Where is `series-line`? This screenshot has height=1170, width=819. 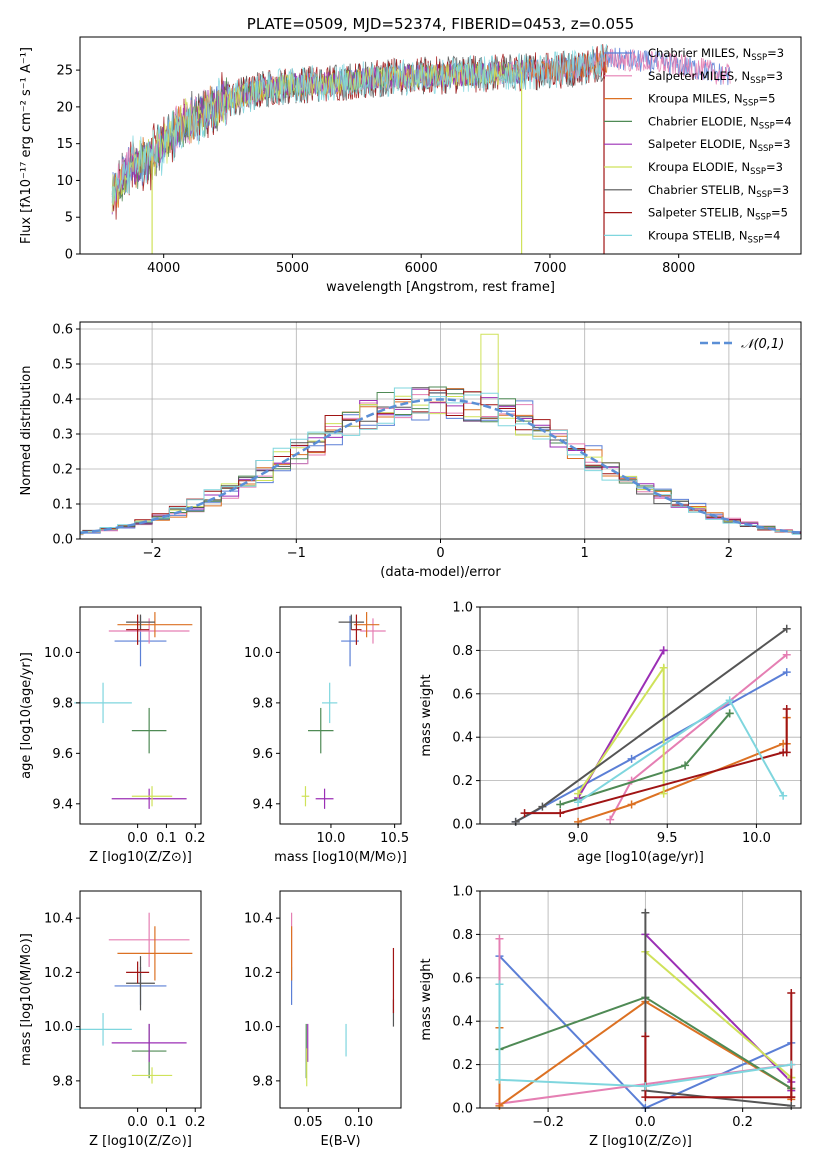 series-line is located at coordinates (645, 1036).